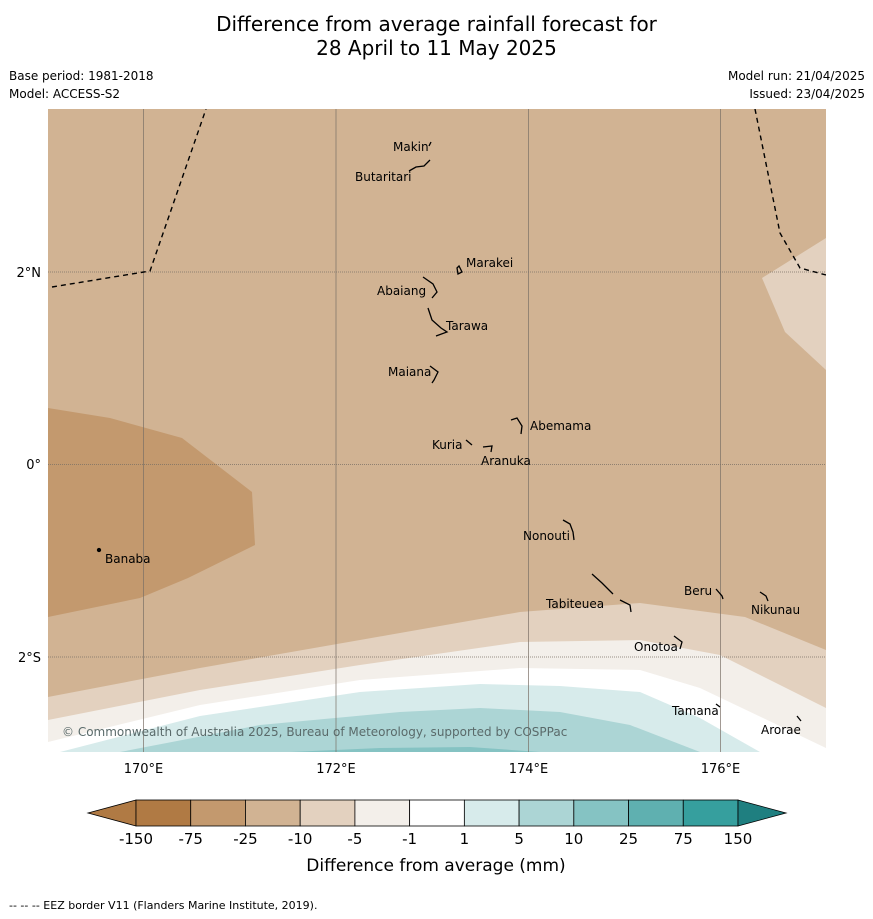 Image resolution: width=873 pixels, height=919 pixels. Describe the element at coordinates (796, 76) in the screenshot. I see `model-run: Model run: 21/04/2025` at that location.